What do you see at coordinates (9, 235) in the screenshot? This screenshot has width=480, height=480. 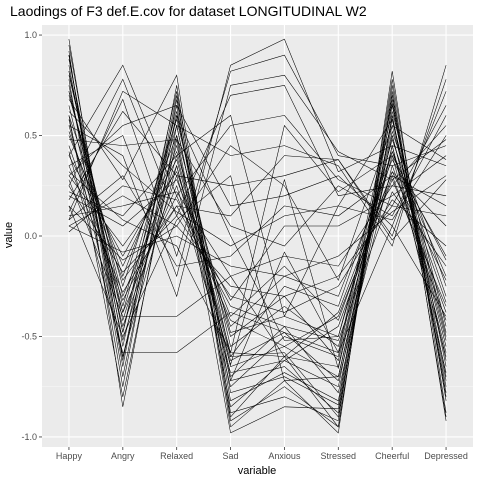 I see `y-axis-title: value` at bounding box center [9, 235].